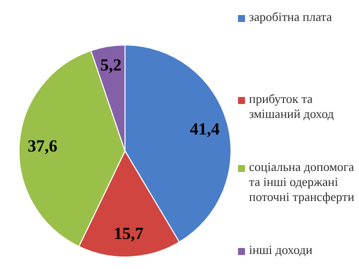 The width and height of the screenshot is (359, 269). What do you see at coordinates (129, 234) in the screenshot?
I see `data-label: 15,7` at bounding box center [129, 234].